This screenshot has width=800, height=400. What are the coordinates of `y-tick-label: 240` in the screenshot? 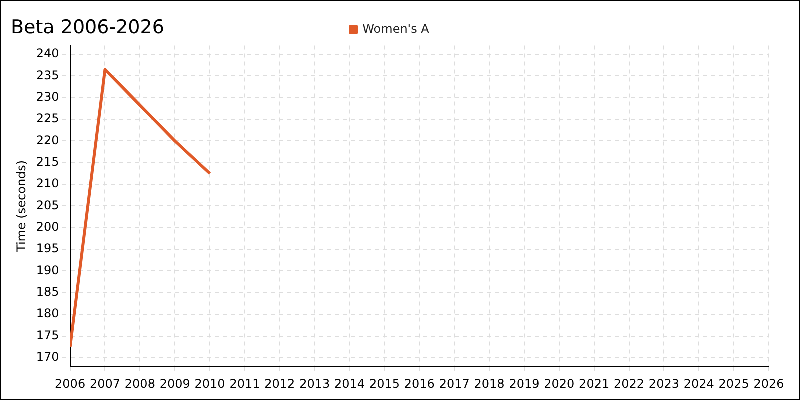 It's located at (48, 53).